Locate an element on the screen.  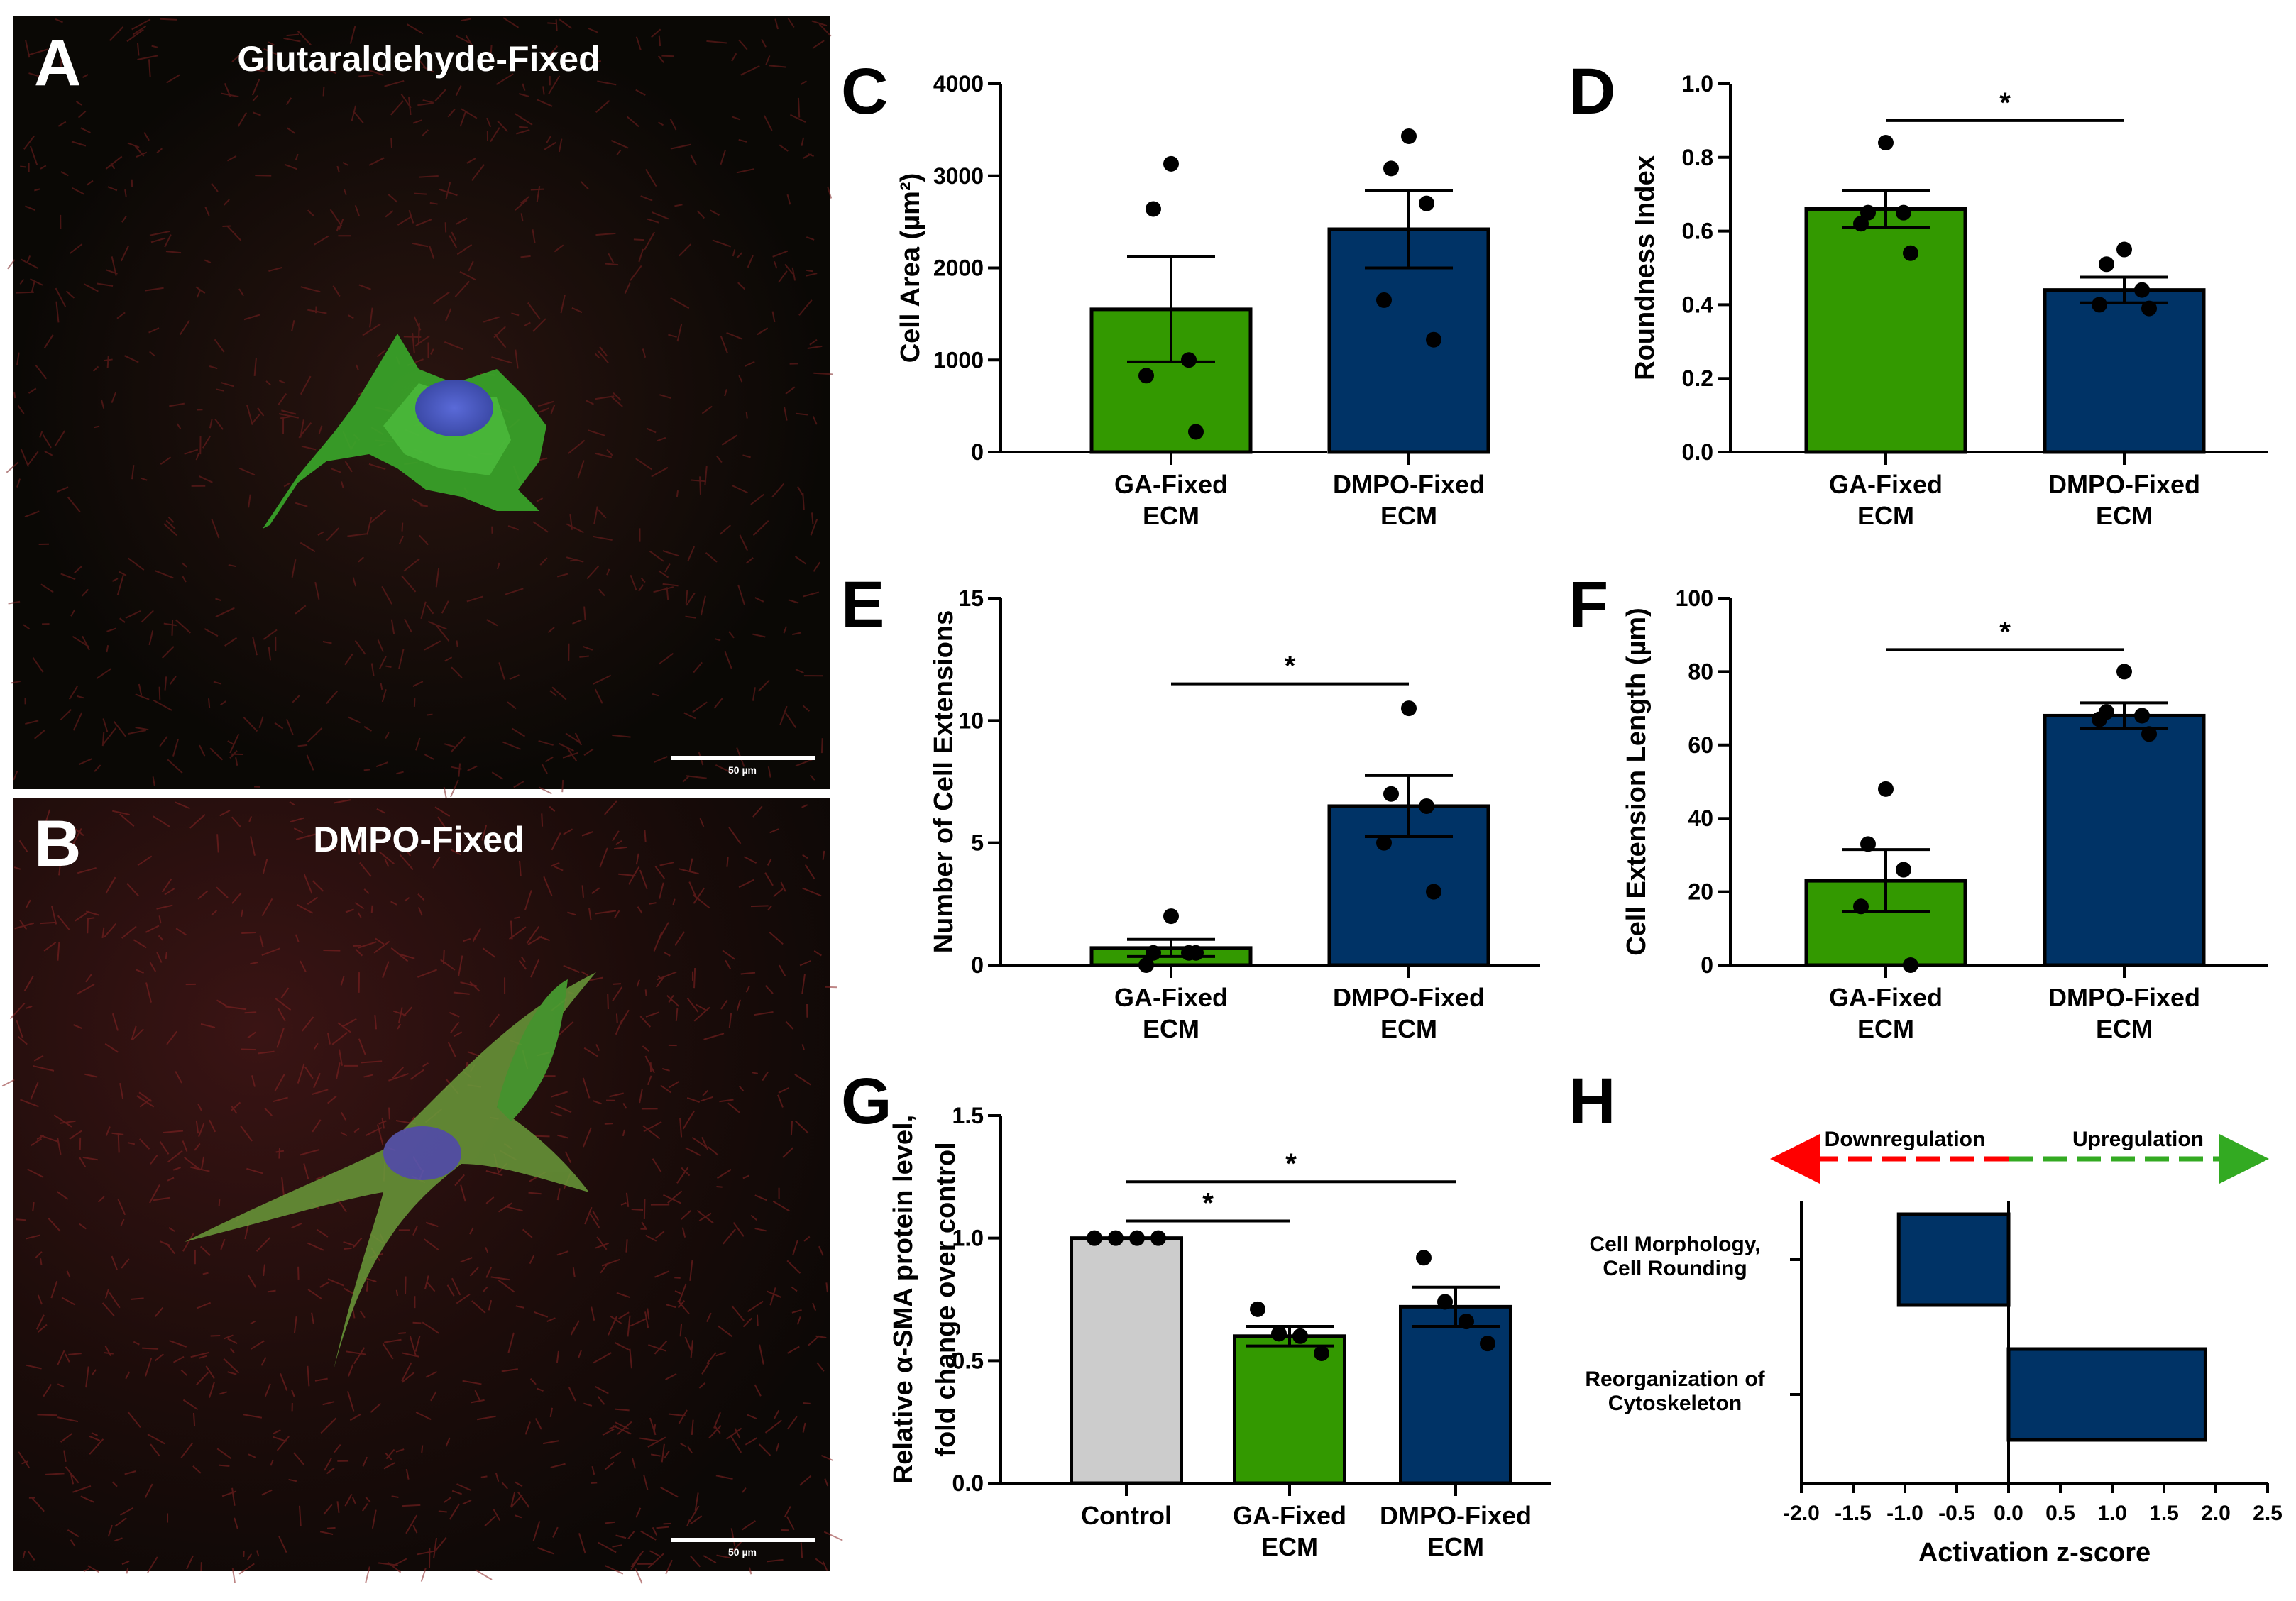
x-category-label: ECM is located at coordinates (1885, 515).